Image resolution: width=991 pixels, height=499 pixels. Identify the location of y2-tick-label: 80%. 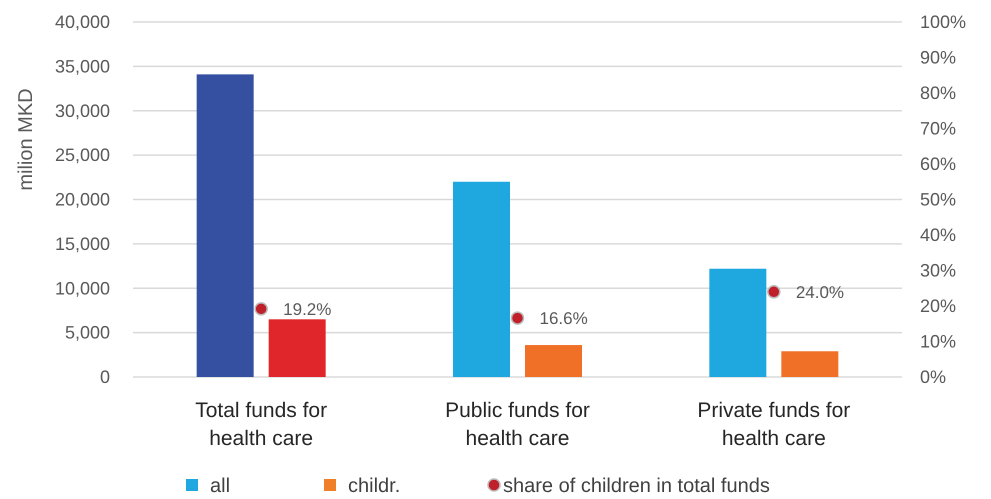
(938, 93).